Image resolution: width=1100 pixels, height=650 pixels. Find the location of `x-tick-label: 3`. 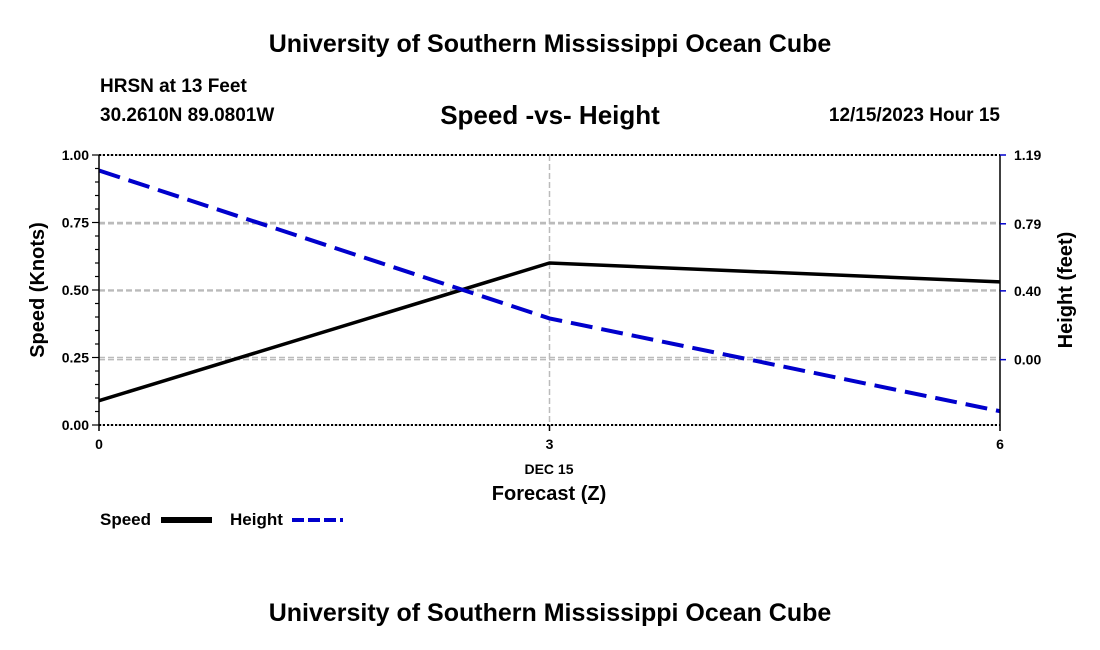

x-tick-label: 3 is located at coordinates (550, 444).